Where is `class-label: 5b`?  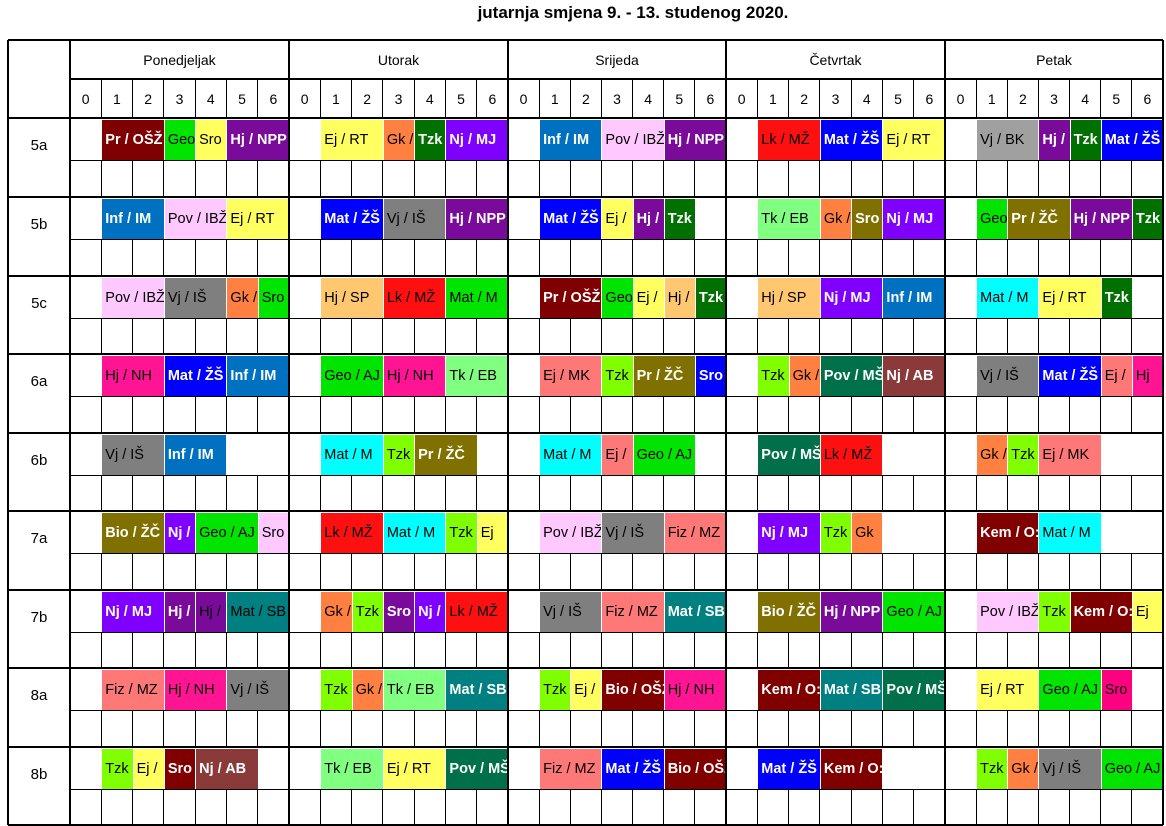
class-label: 5b is located at coordinates (39, 224).